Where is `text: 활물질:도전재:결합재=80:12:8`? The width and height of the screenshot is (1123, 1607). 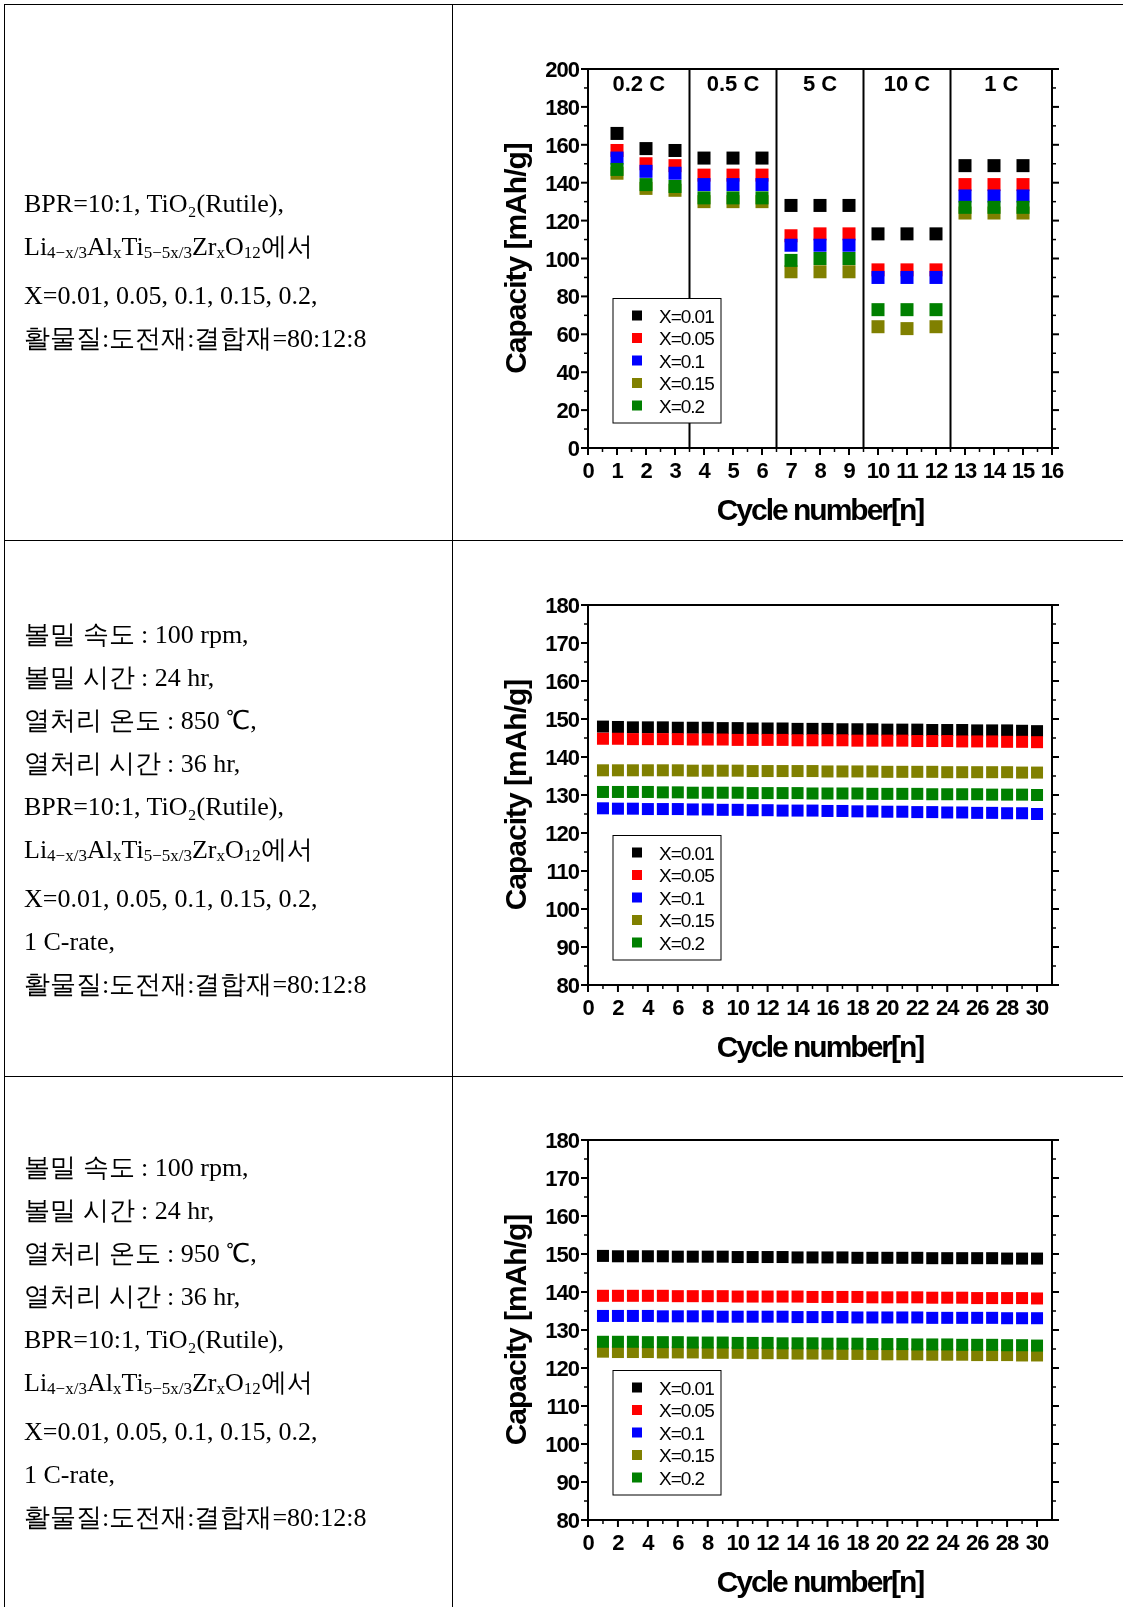
text: 활물질:도전재:결합재=80:12:8 is located at coordinates (196, 984).